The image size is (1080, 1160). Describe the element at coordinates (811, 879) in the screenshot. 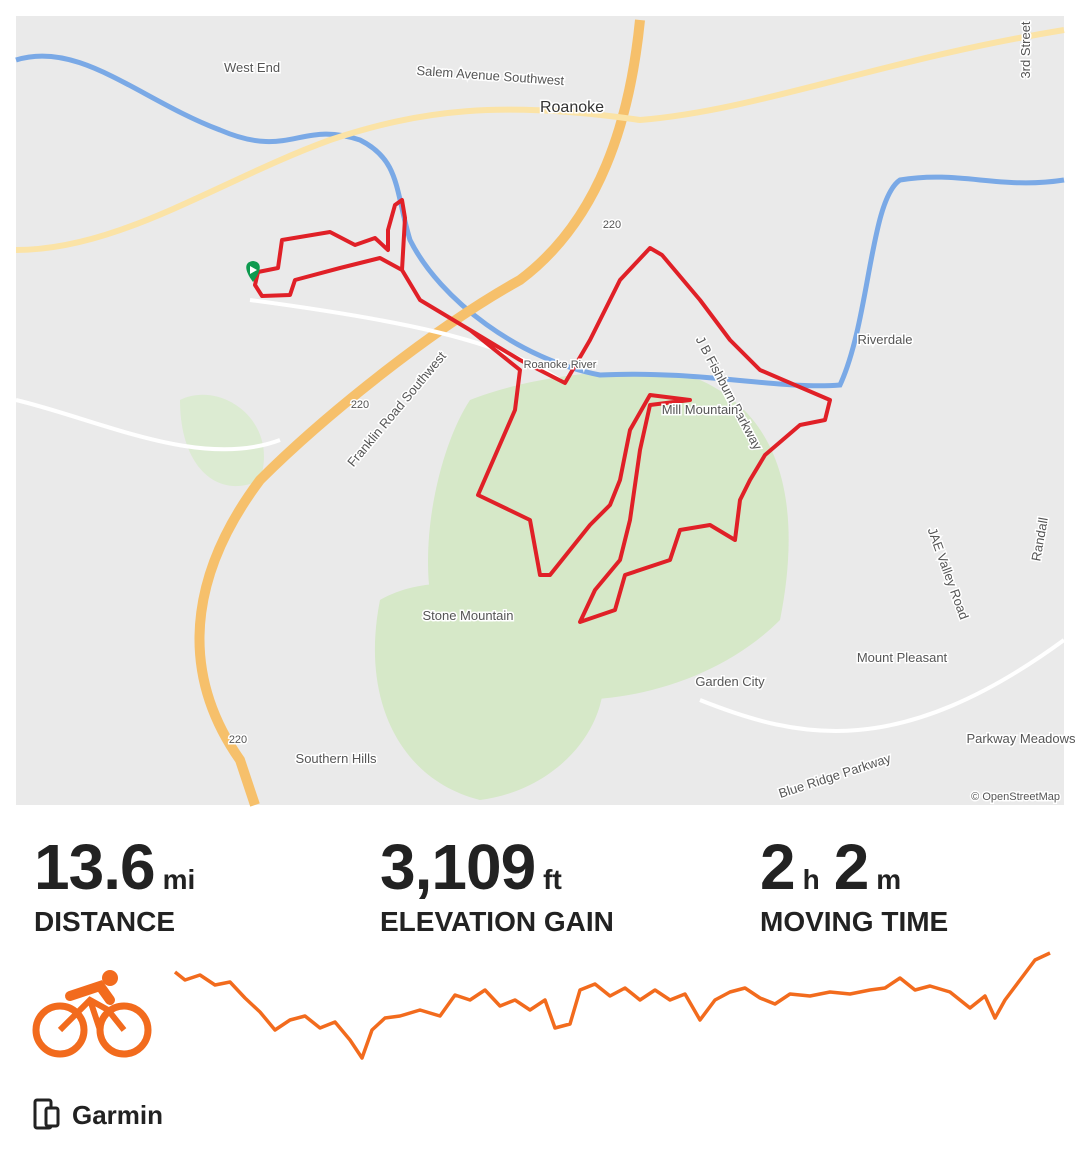

I see `stat-unit: h` at that location.